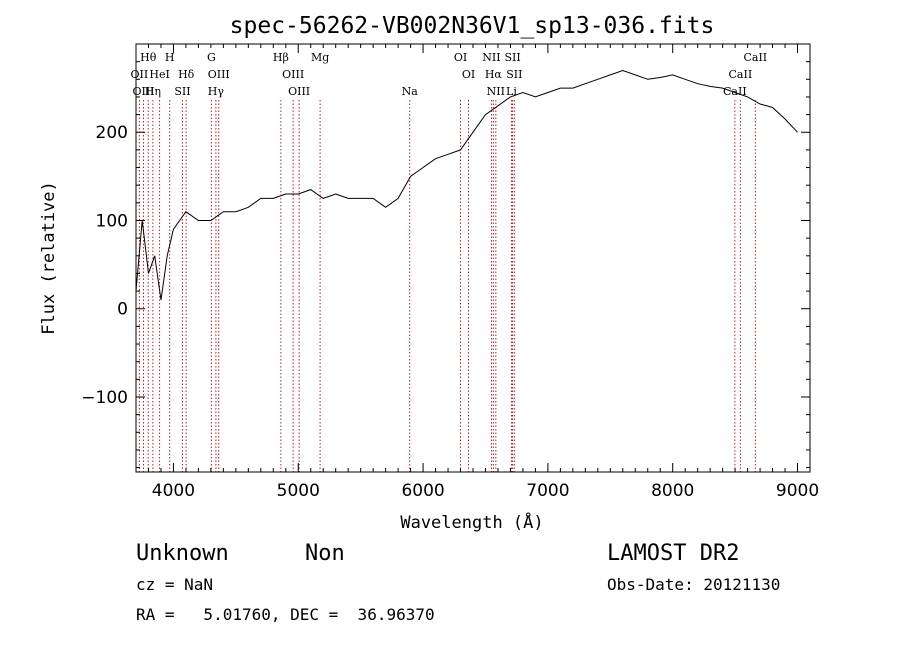 Image resolution: width=900 pixels, height=649 pixels. What do you see at coordinates (104, 265) in the screenshot?
I see `y-tick-labels: −100 0 100 200` at bounding box center [104, 265].